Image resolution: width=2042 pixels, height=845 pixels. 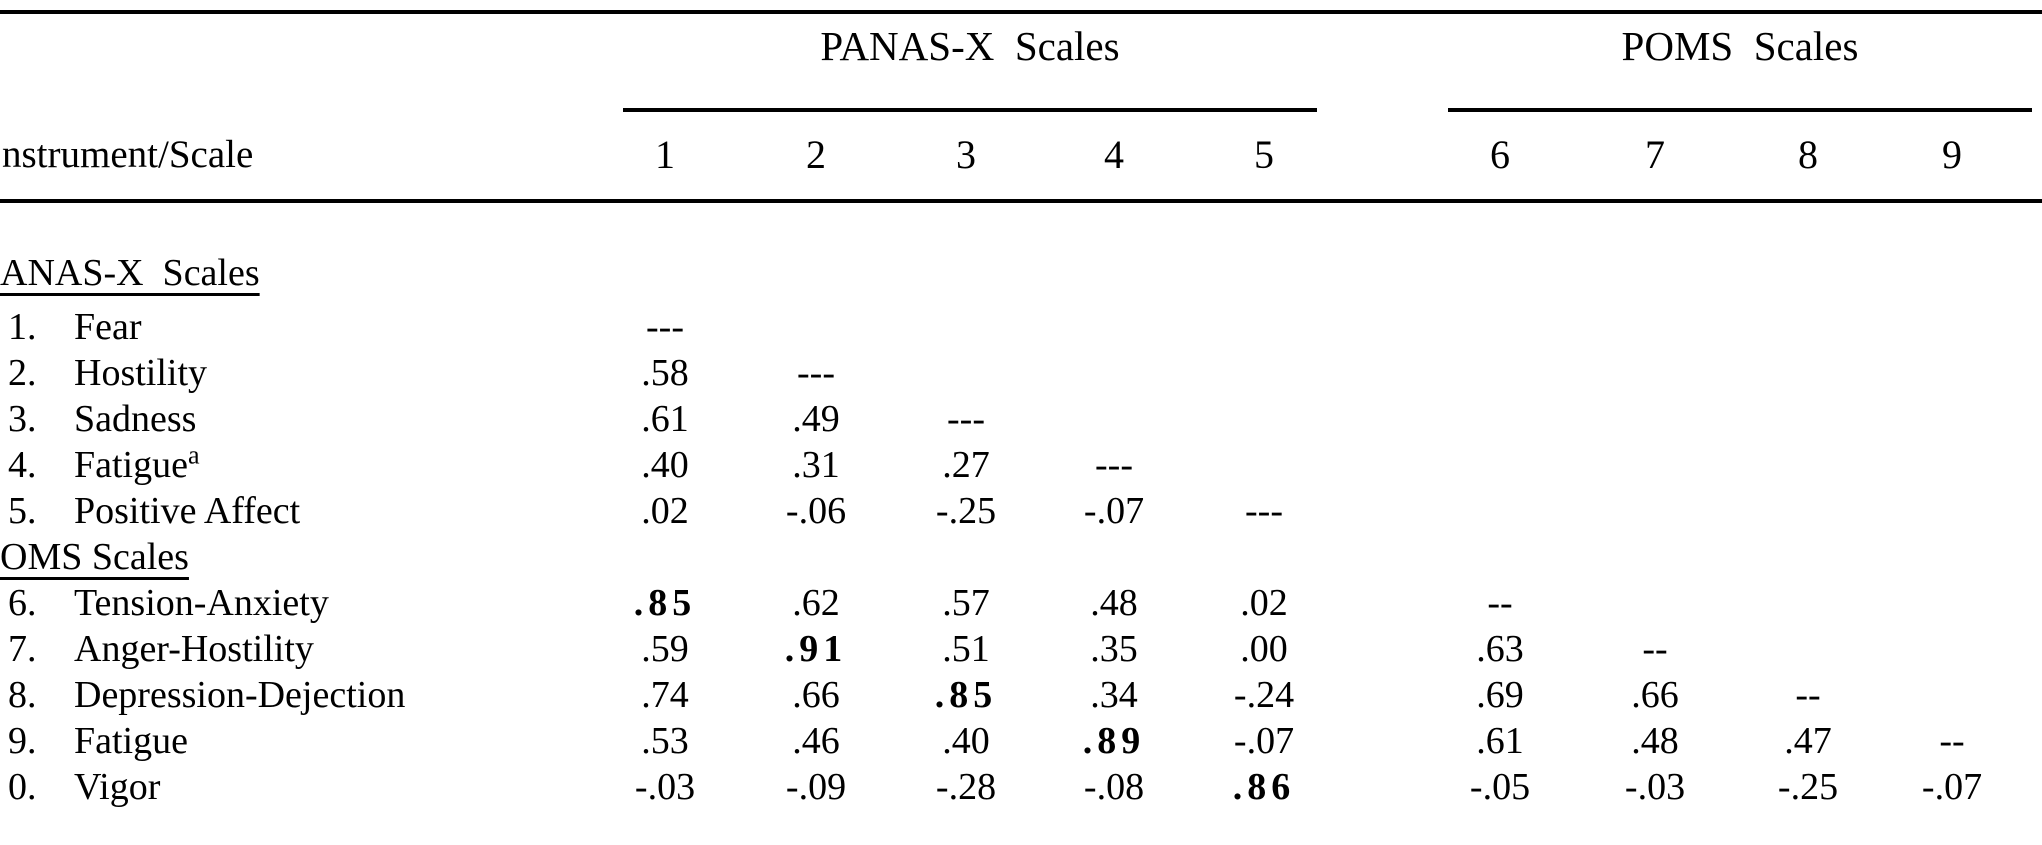 I want to click on corr-cell: .35, so click(x=1114, y=649).